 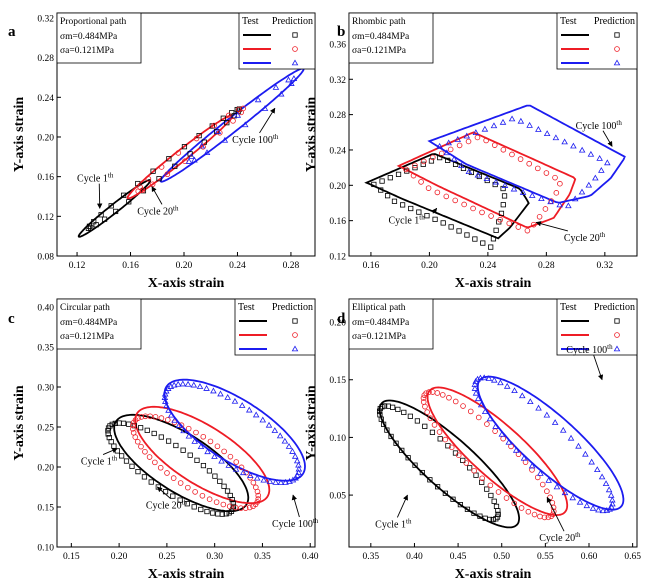 What do you see at coordinates (596, 126) in the screenshot?
I see `annotation-text: Cycle 100` at bounding box center [596, 126].